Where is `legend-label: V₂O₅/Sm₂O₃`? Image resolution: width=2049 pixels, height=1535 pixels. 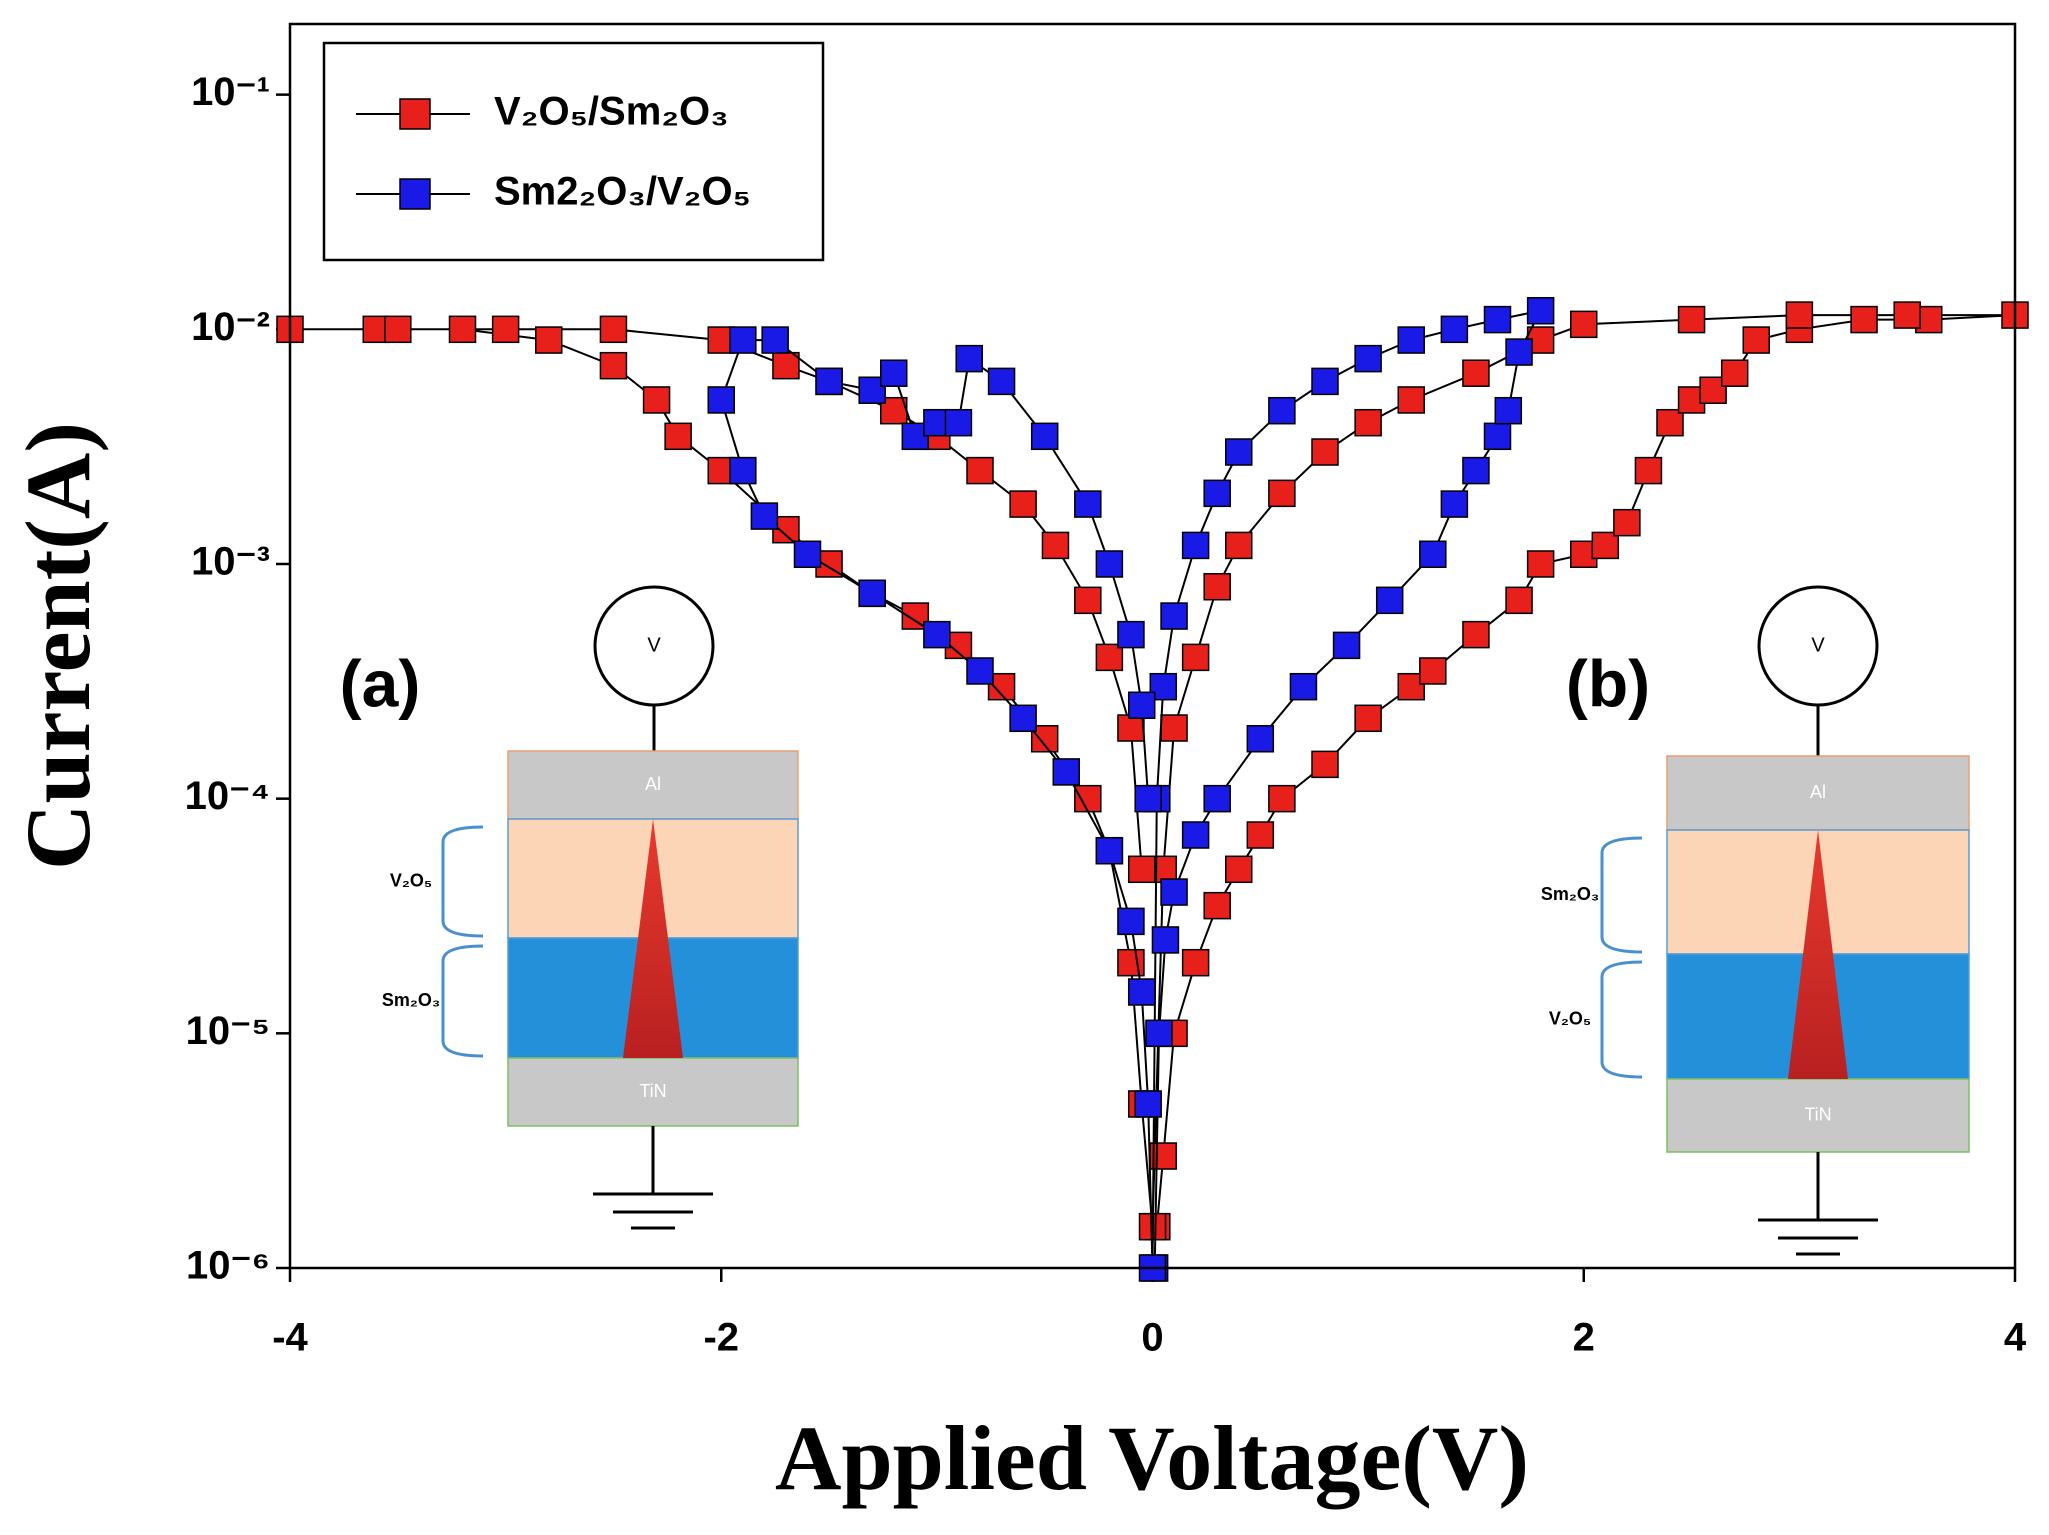
legend-label: V₂O₅/Sm₂O₃ is located at coordinates (611, 112).